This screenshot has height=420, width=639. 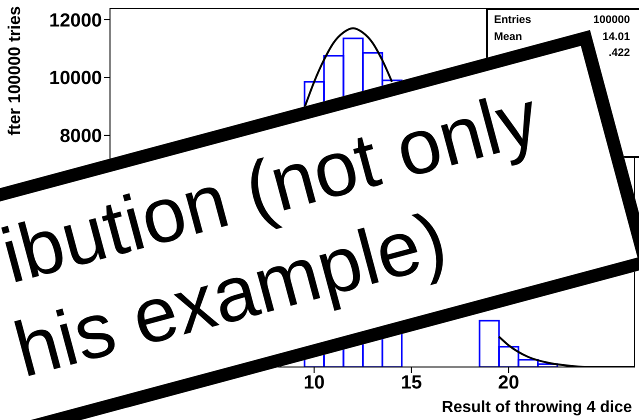 What do you see at coordinates (314, 383) in the screenshot?
I see `x-tick-label: 10` at bounding box center [314, 383].